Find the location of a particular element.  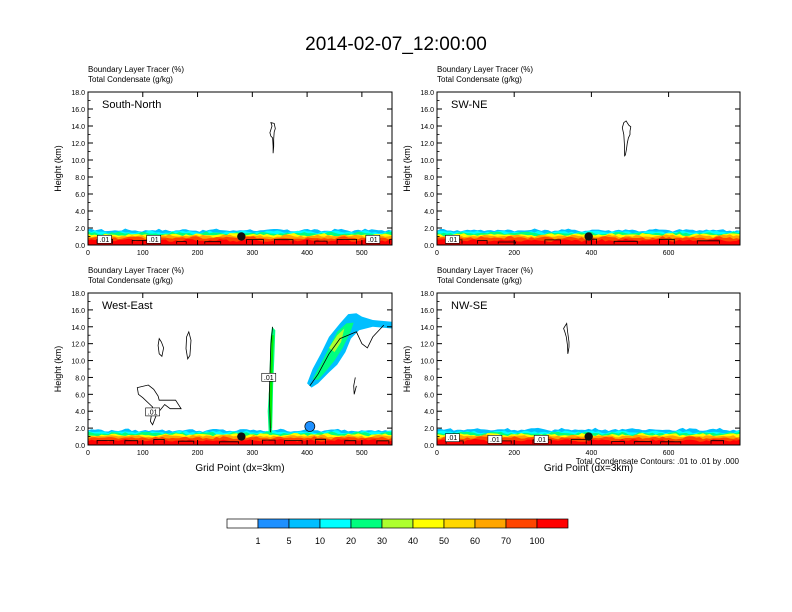

colorbar-label: 20 is located at coordinates (351, 541).